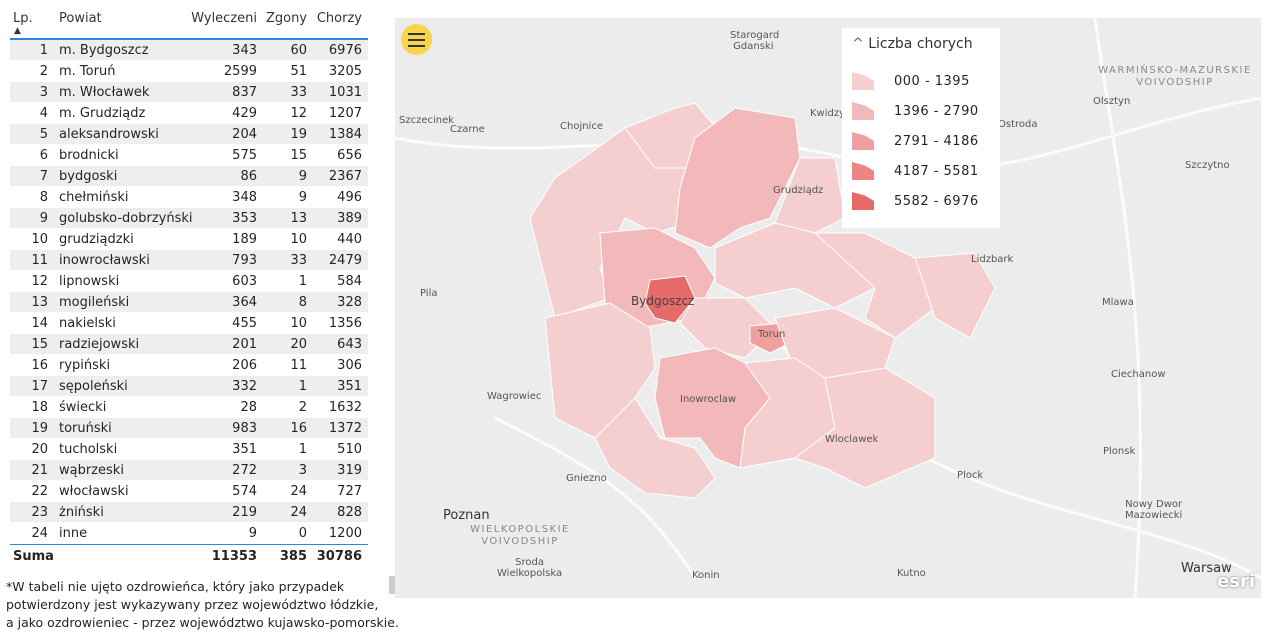  Describe the element at coordinates (189, 176) in the screenshot. I see `table-row: 7 bydgoski 86 9 2367` at that location.